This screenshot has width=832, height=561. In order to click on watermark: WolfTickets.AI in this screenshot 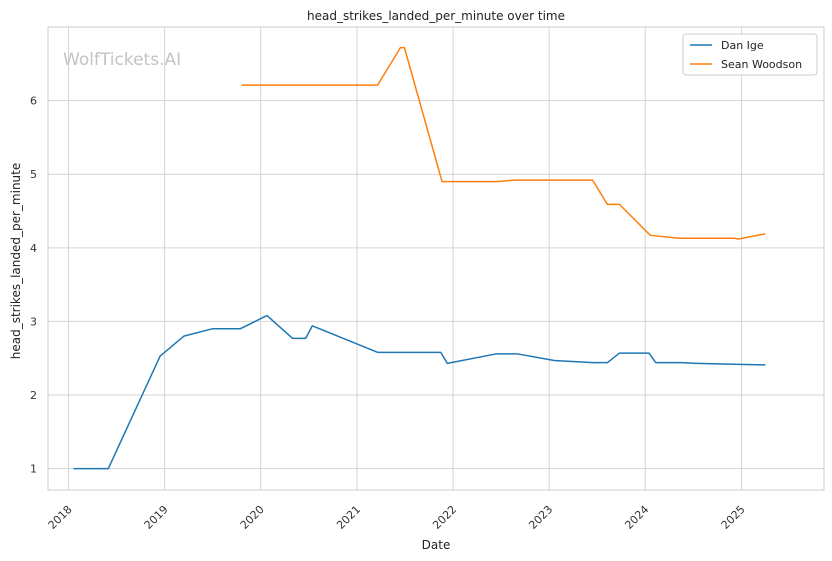, I will do `click(122, 60)`.